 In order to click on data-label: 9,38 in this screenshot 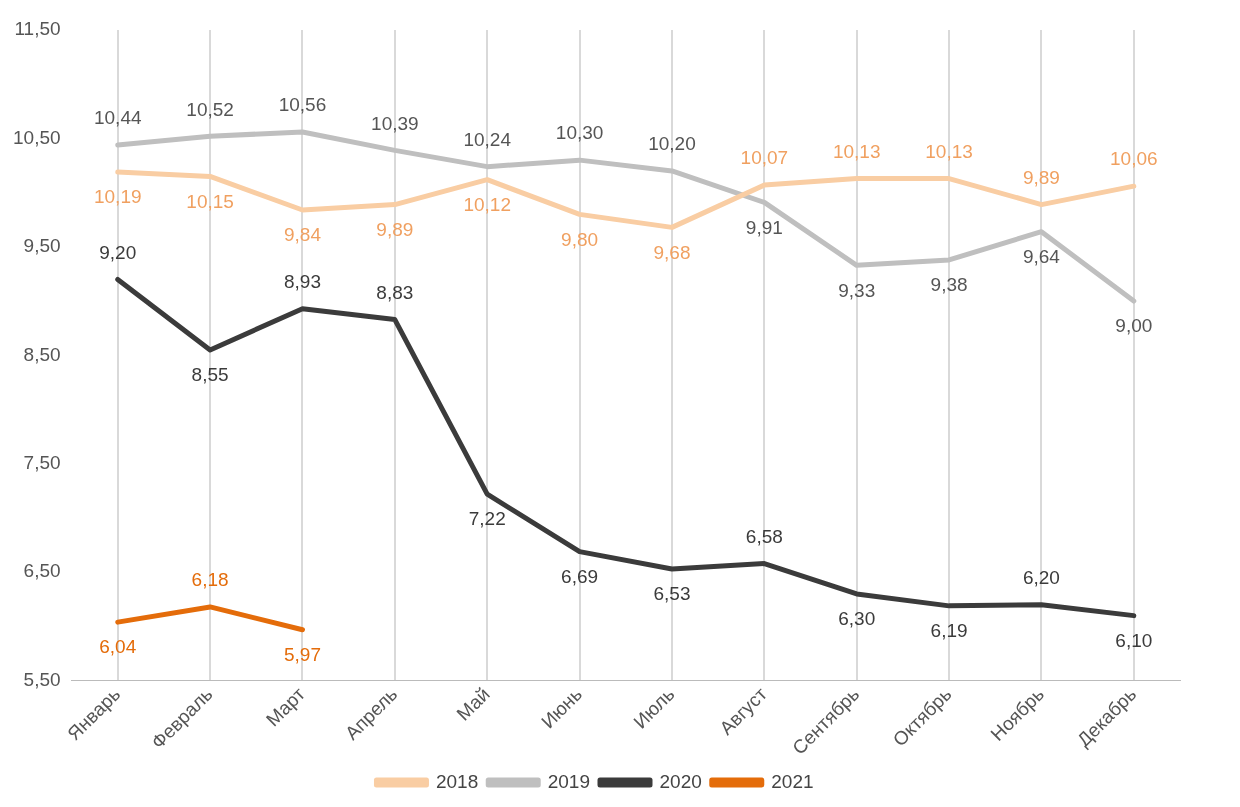, I will do `click(949, 285)`.